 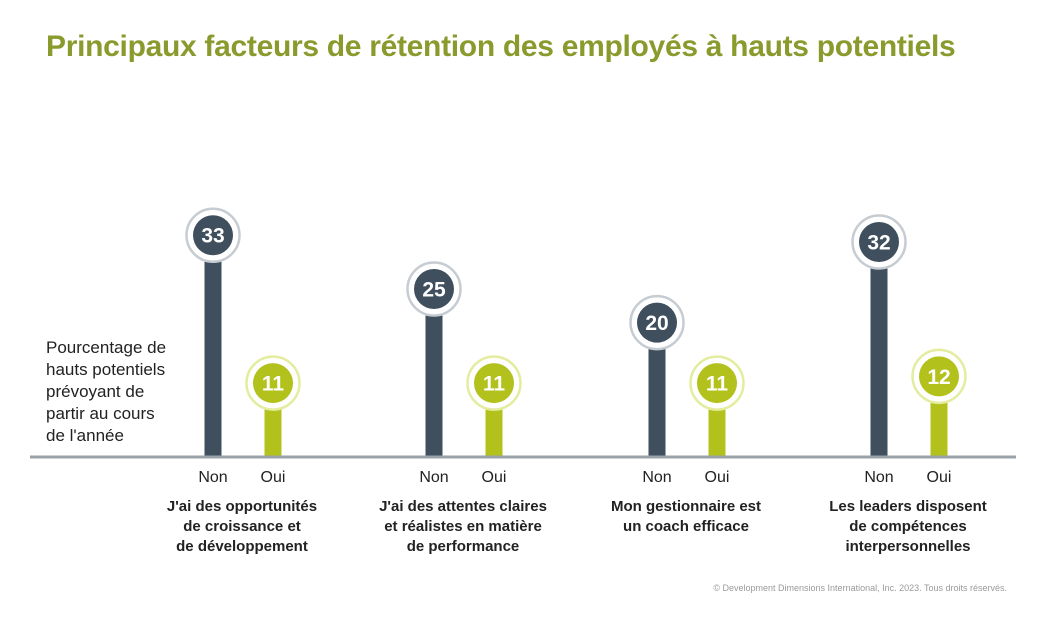 I want to click on data-label: 25, so click(x=434, y=290).